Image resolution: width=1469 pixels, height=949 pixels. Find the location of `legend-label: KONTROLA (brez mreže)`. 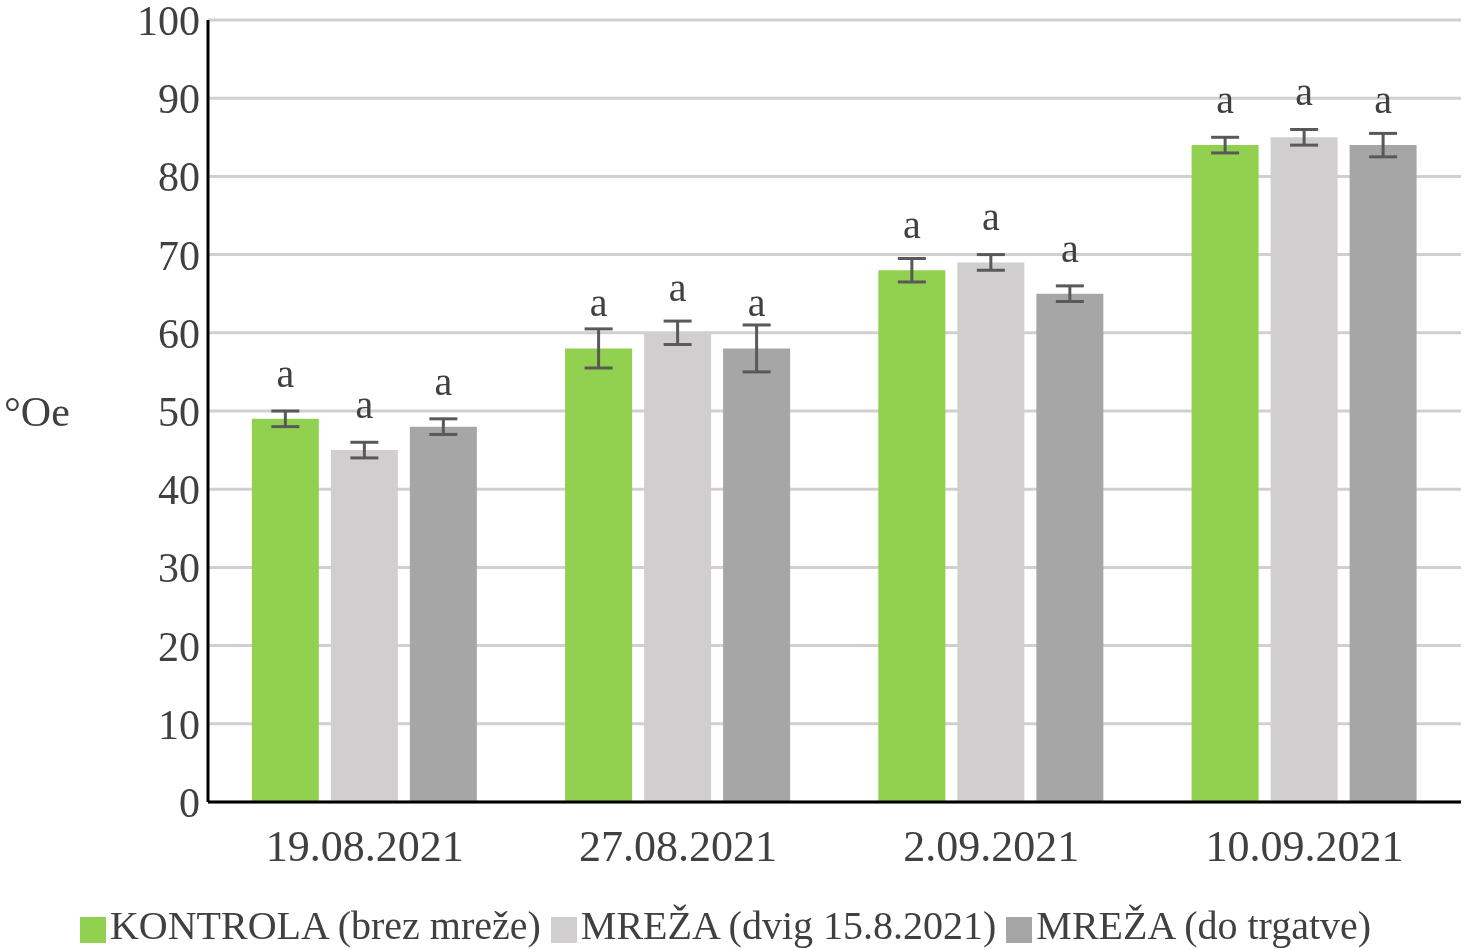

legend-label: KONTROLA (brez mreže) is located at coordinates (325, 925).